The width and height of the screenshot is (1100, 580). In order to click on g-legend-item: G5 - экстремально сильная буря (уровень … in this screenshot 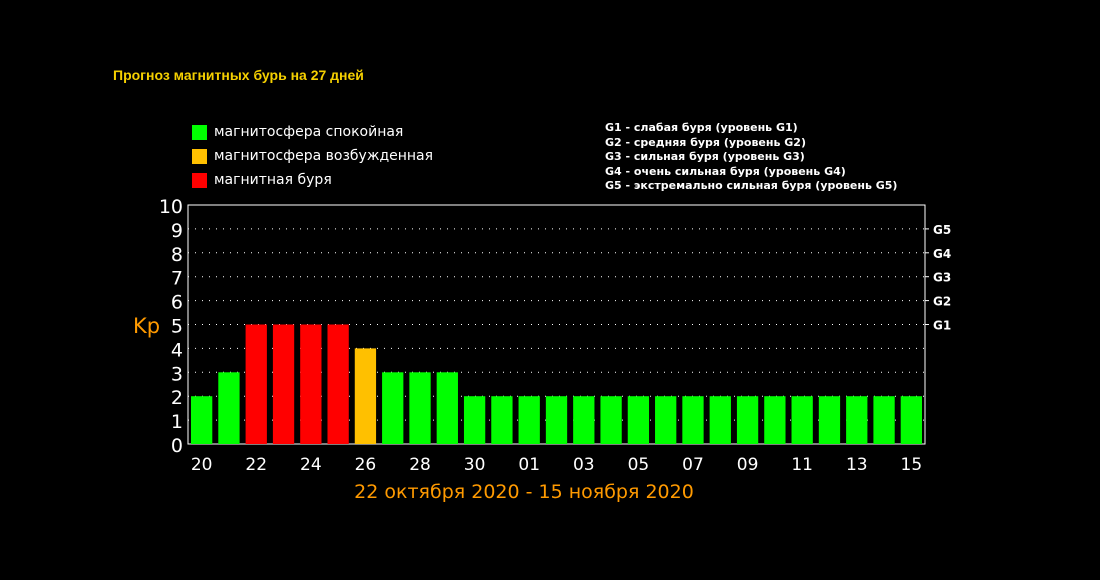, I will do `click(751, 185)`.